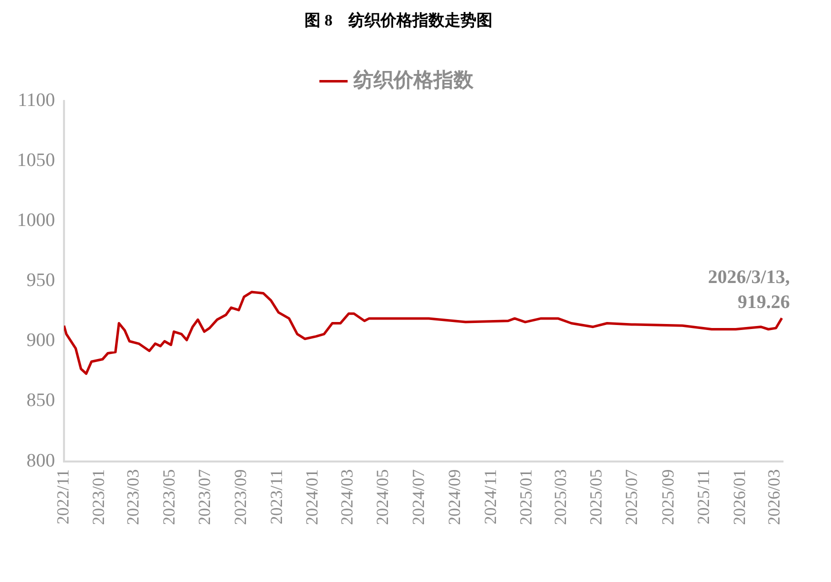 This screenshot has height=582, width=831. Describe the element at coordinates (398, 21) in the screenshot. I see `chart-title: 图 8 纺织价格指数走势图` at that location.